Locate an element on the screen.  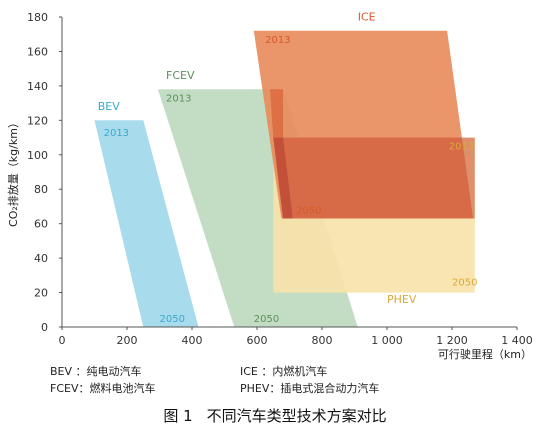
y-tick-label: 120 is located at coordinates (37, 120).